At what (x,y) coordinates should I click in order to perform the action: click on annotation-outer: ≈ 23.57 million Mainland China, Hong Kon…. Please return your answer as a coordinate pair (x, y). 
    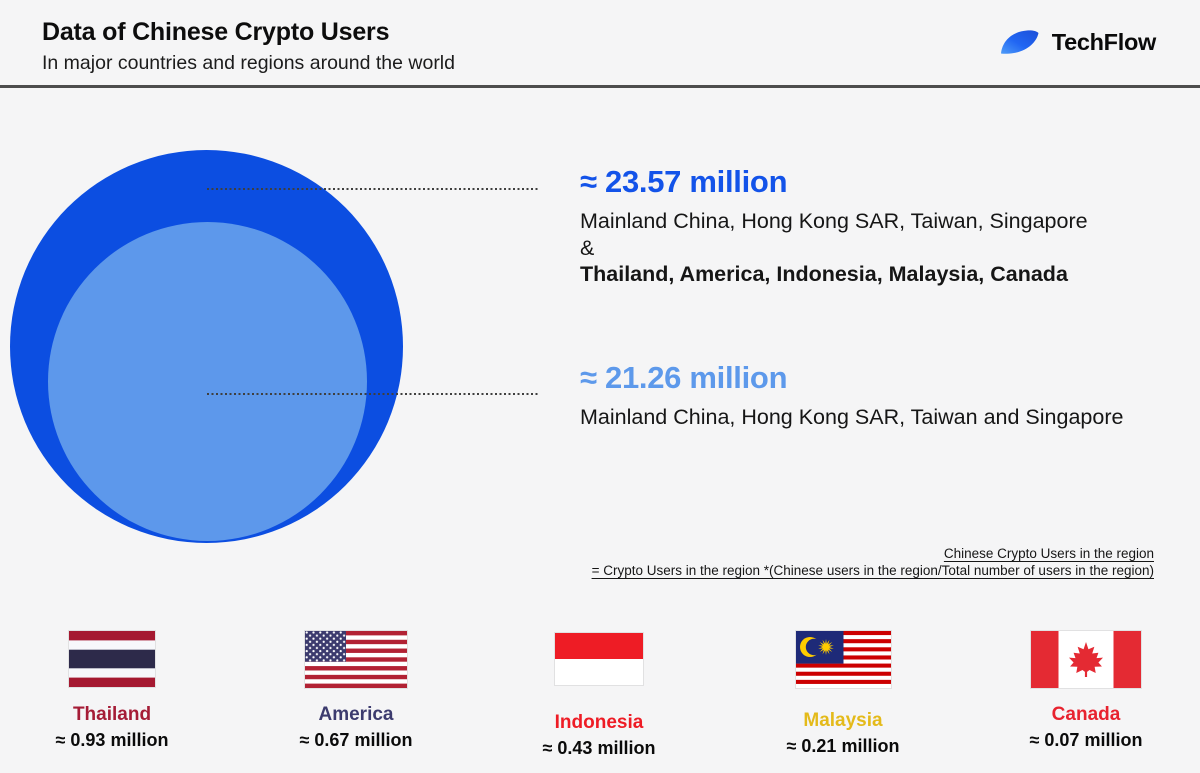
    Looking at the image, I should click on (834, 226).